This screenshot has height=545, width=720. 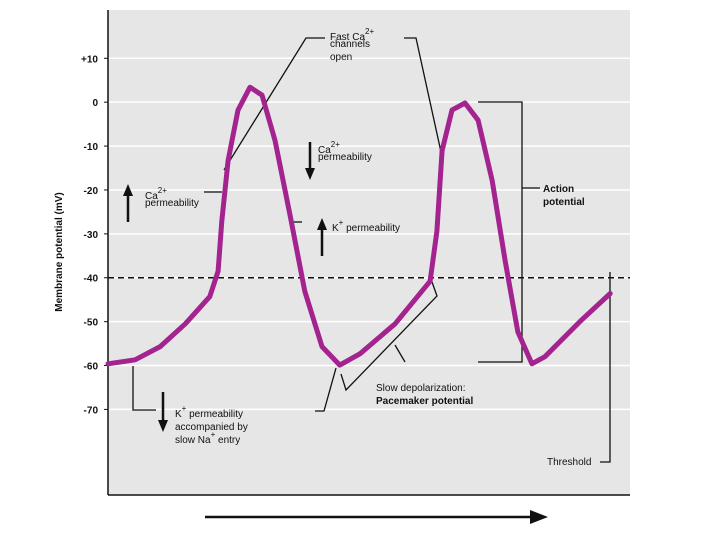 What do you see at coordinates (227, 440) in the screenshot?
I see `annotation-text: entry` at bounding box center [227, 440].